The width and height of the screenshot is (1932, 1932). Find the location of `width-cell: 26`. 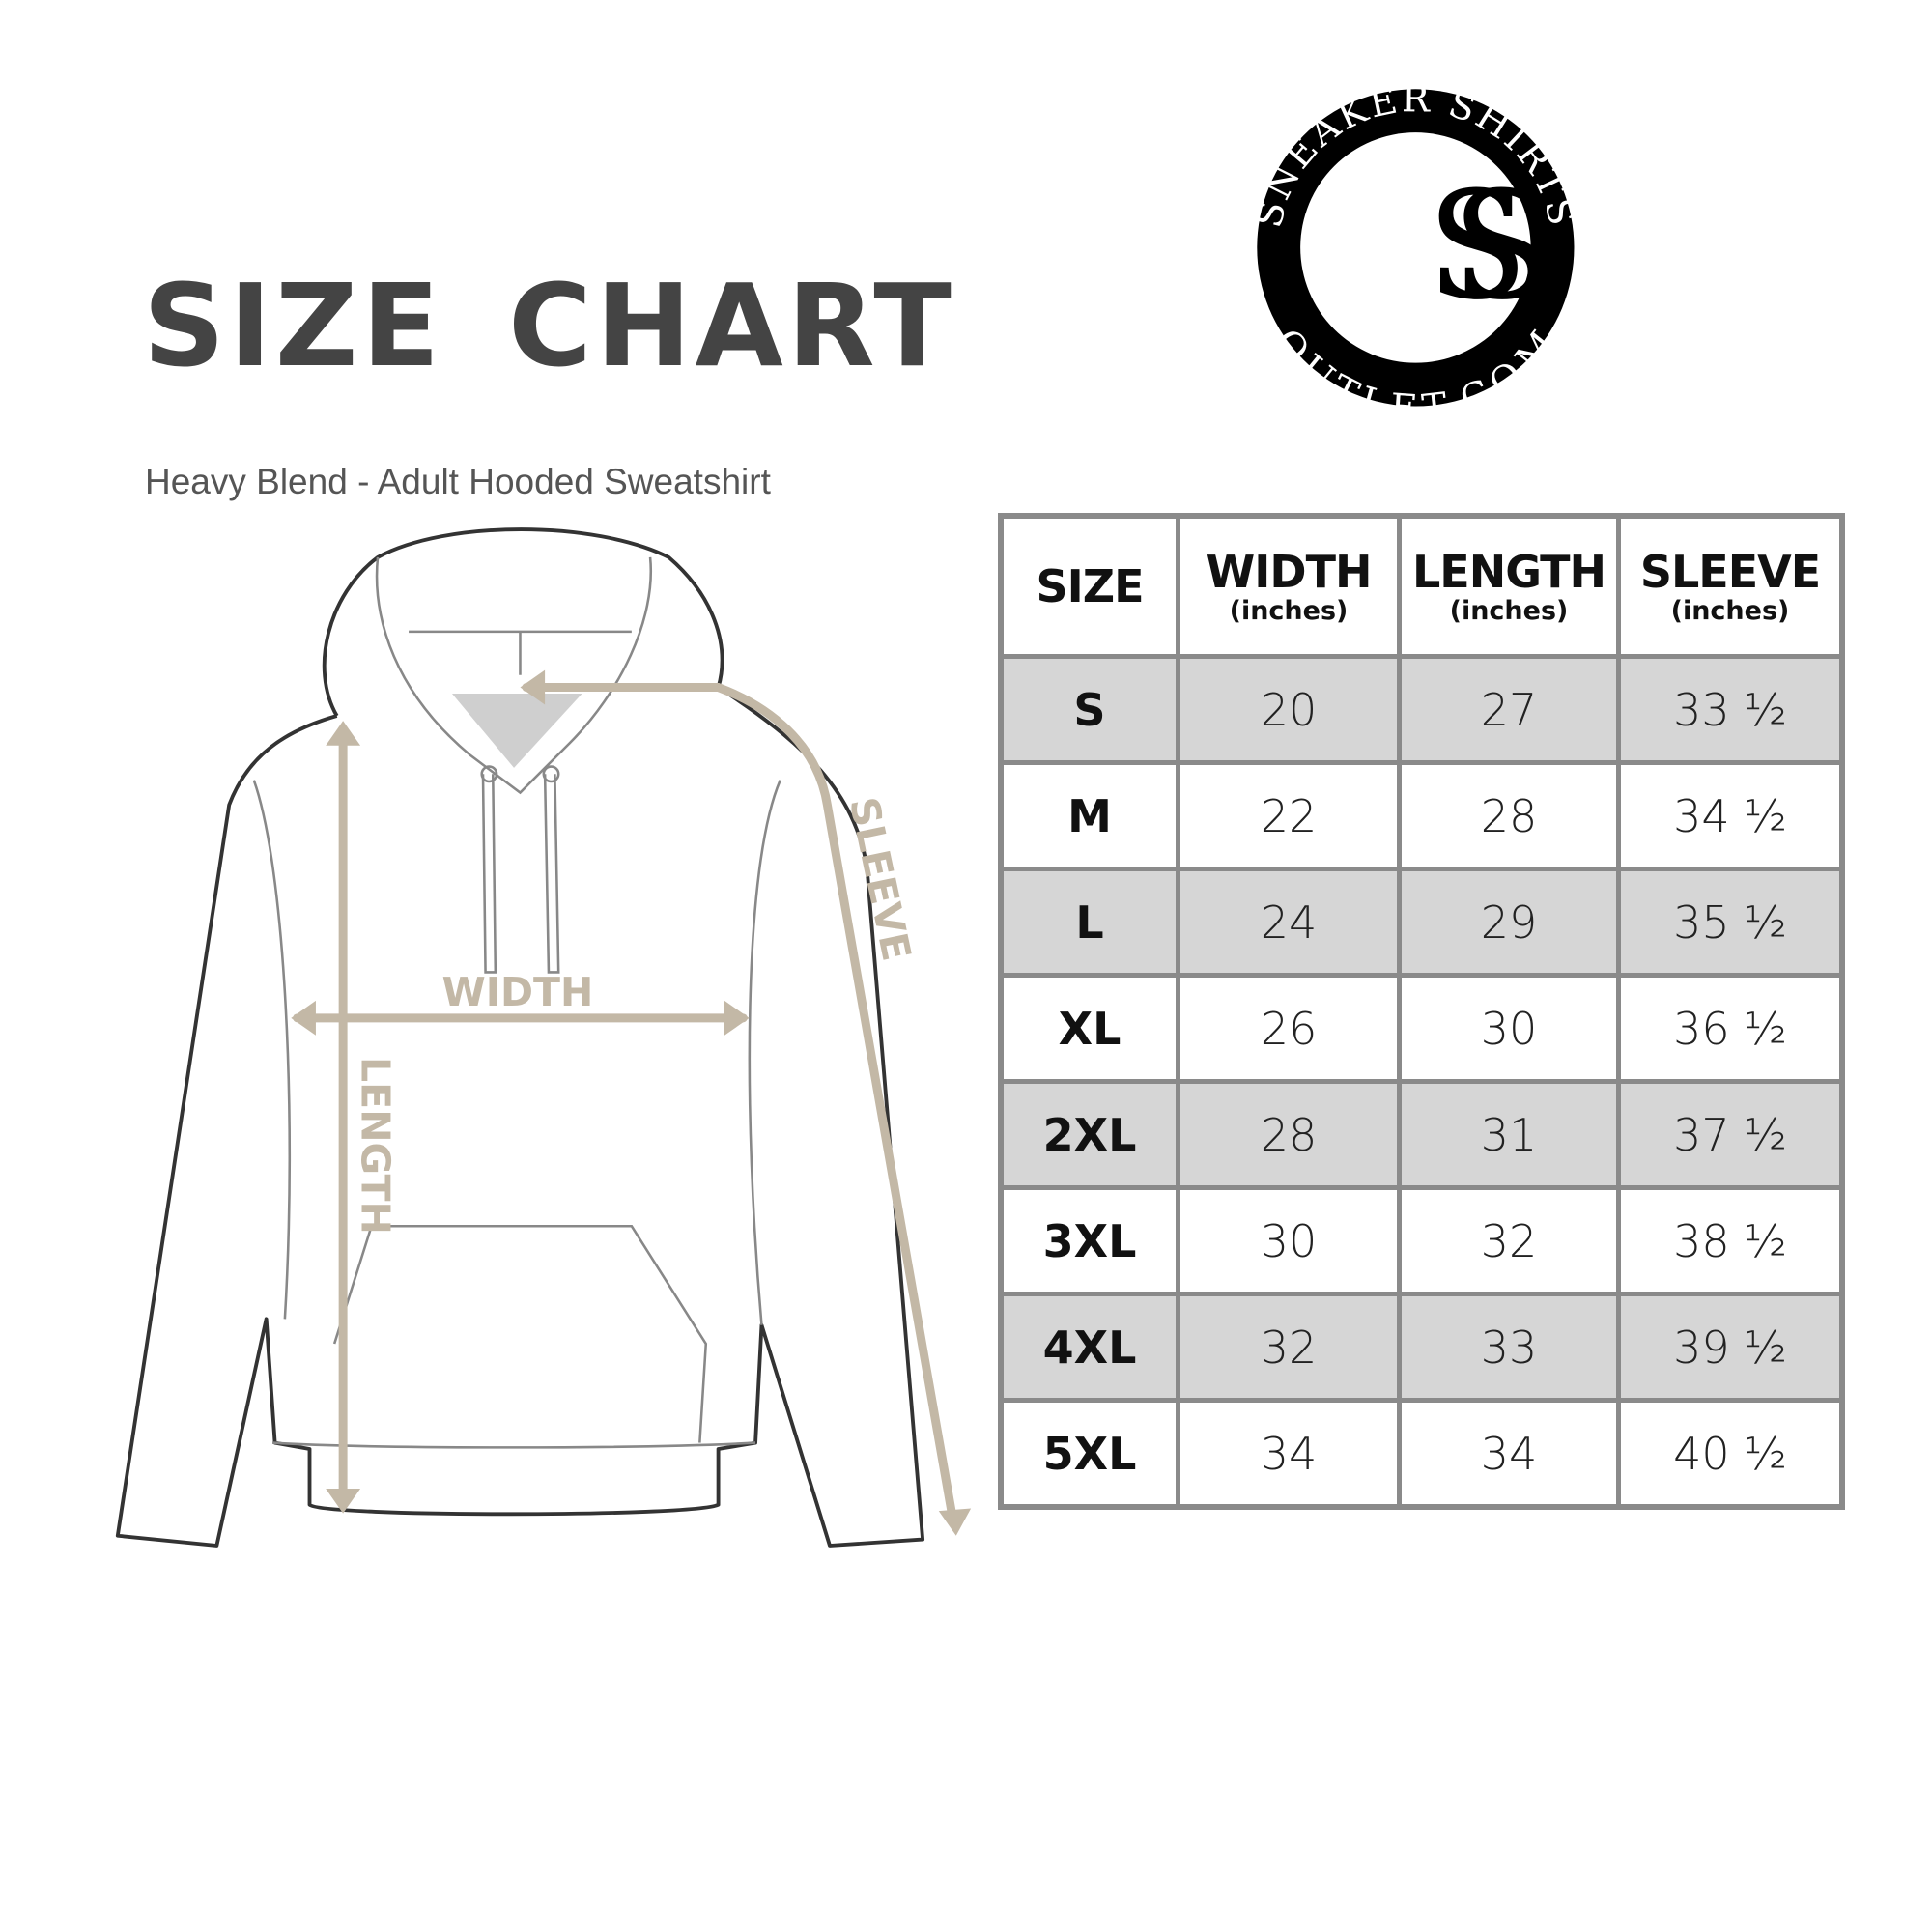

width-cell: 26 is located at coordinates (1289, 1028).